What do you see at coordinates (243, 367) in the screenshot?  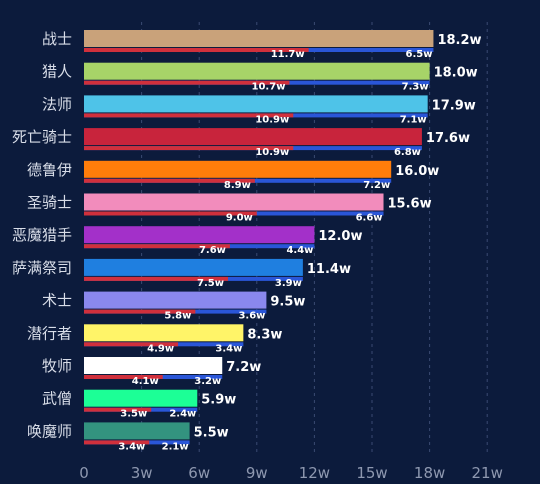 I see `total-value-label: 7.2w` at bounding box center [243, 367].